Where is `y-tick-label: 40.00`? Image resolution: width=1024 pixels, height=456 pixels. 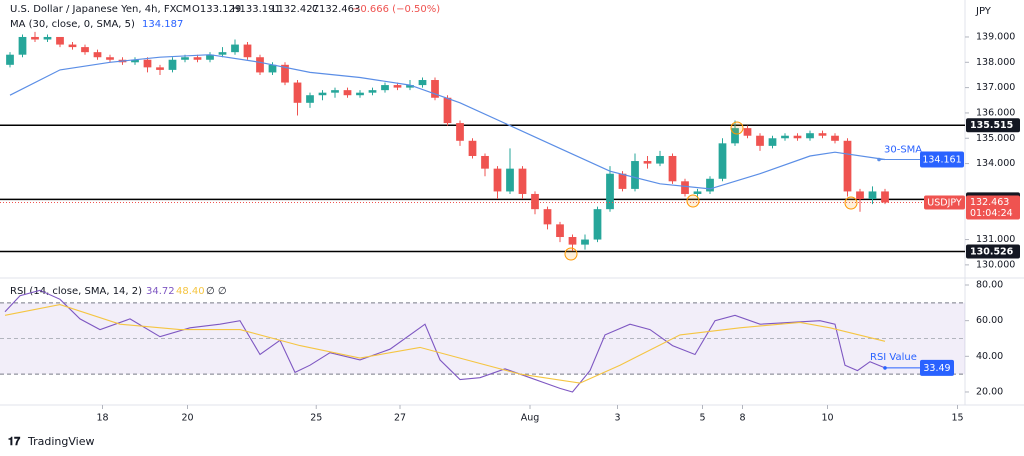 y-tick-label: 40.00 is located at coordinates (989, 356).